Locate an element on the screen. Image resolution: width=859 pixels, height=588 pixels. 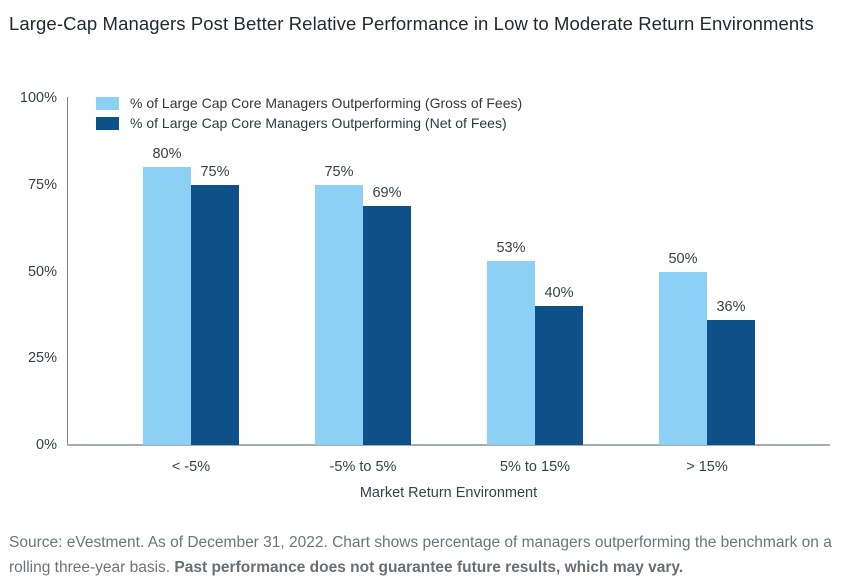
x-category-label: > 15% is located at coordinates (707, 467).